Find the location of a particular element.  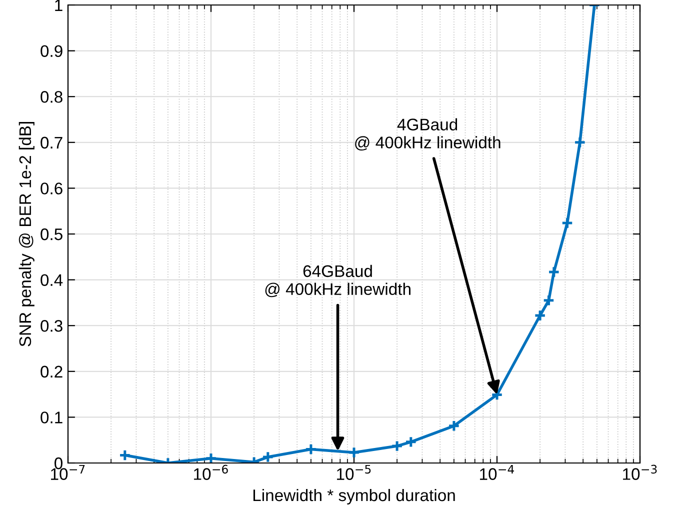

y-axis-title: SNR penalty @ BER 1e-2 [dB] is located at coordinates (26, 234).